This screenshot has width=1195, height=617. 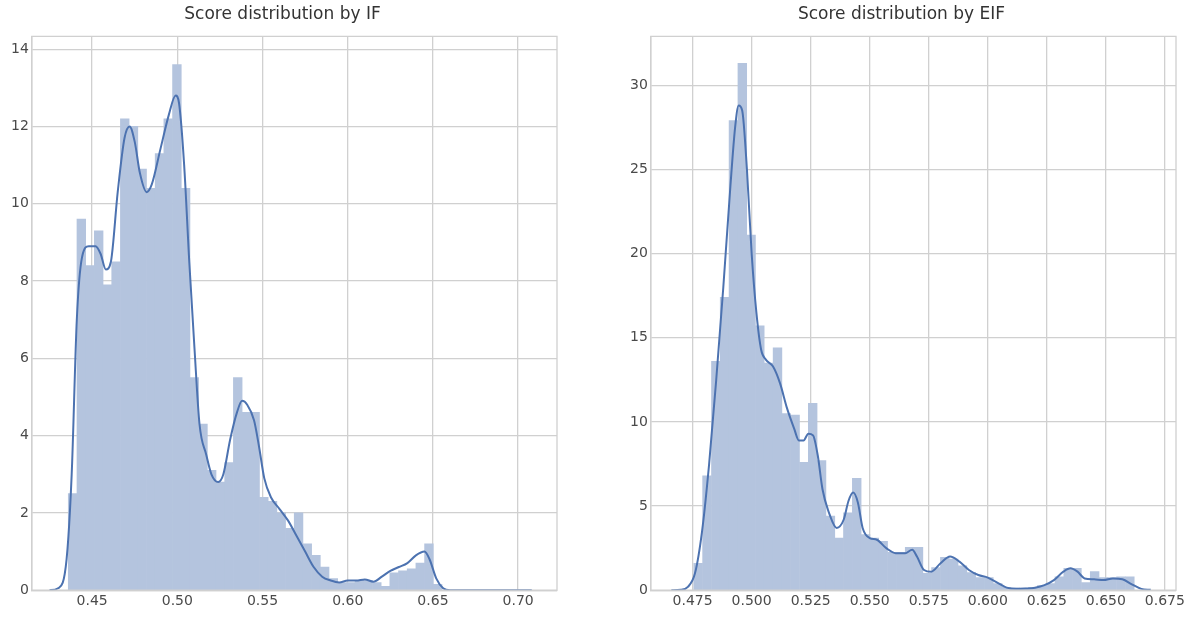 What do you see at coordinates (19, 125) in the screenshot?
I see `y-tick-label: 12` at bounding box center [19, 125].